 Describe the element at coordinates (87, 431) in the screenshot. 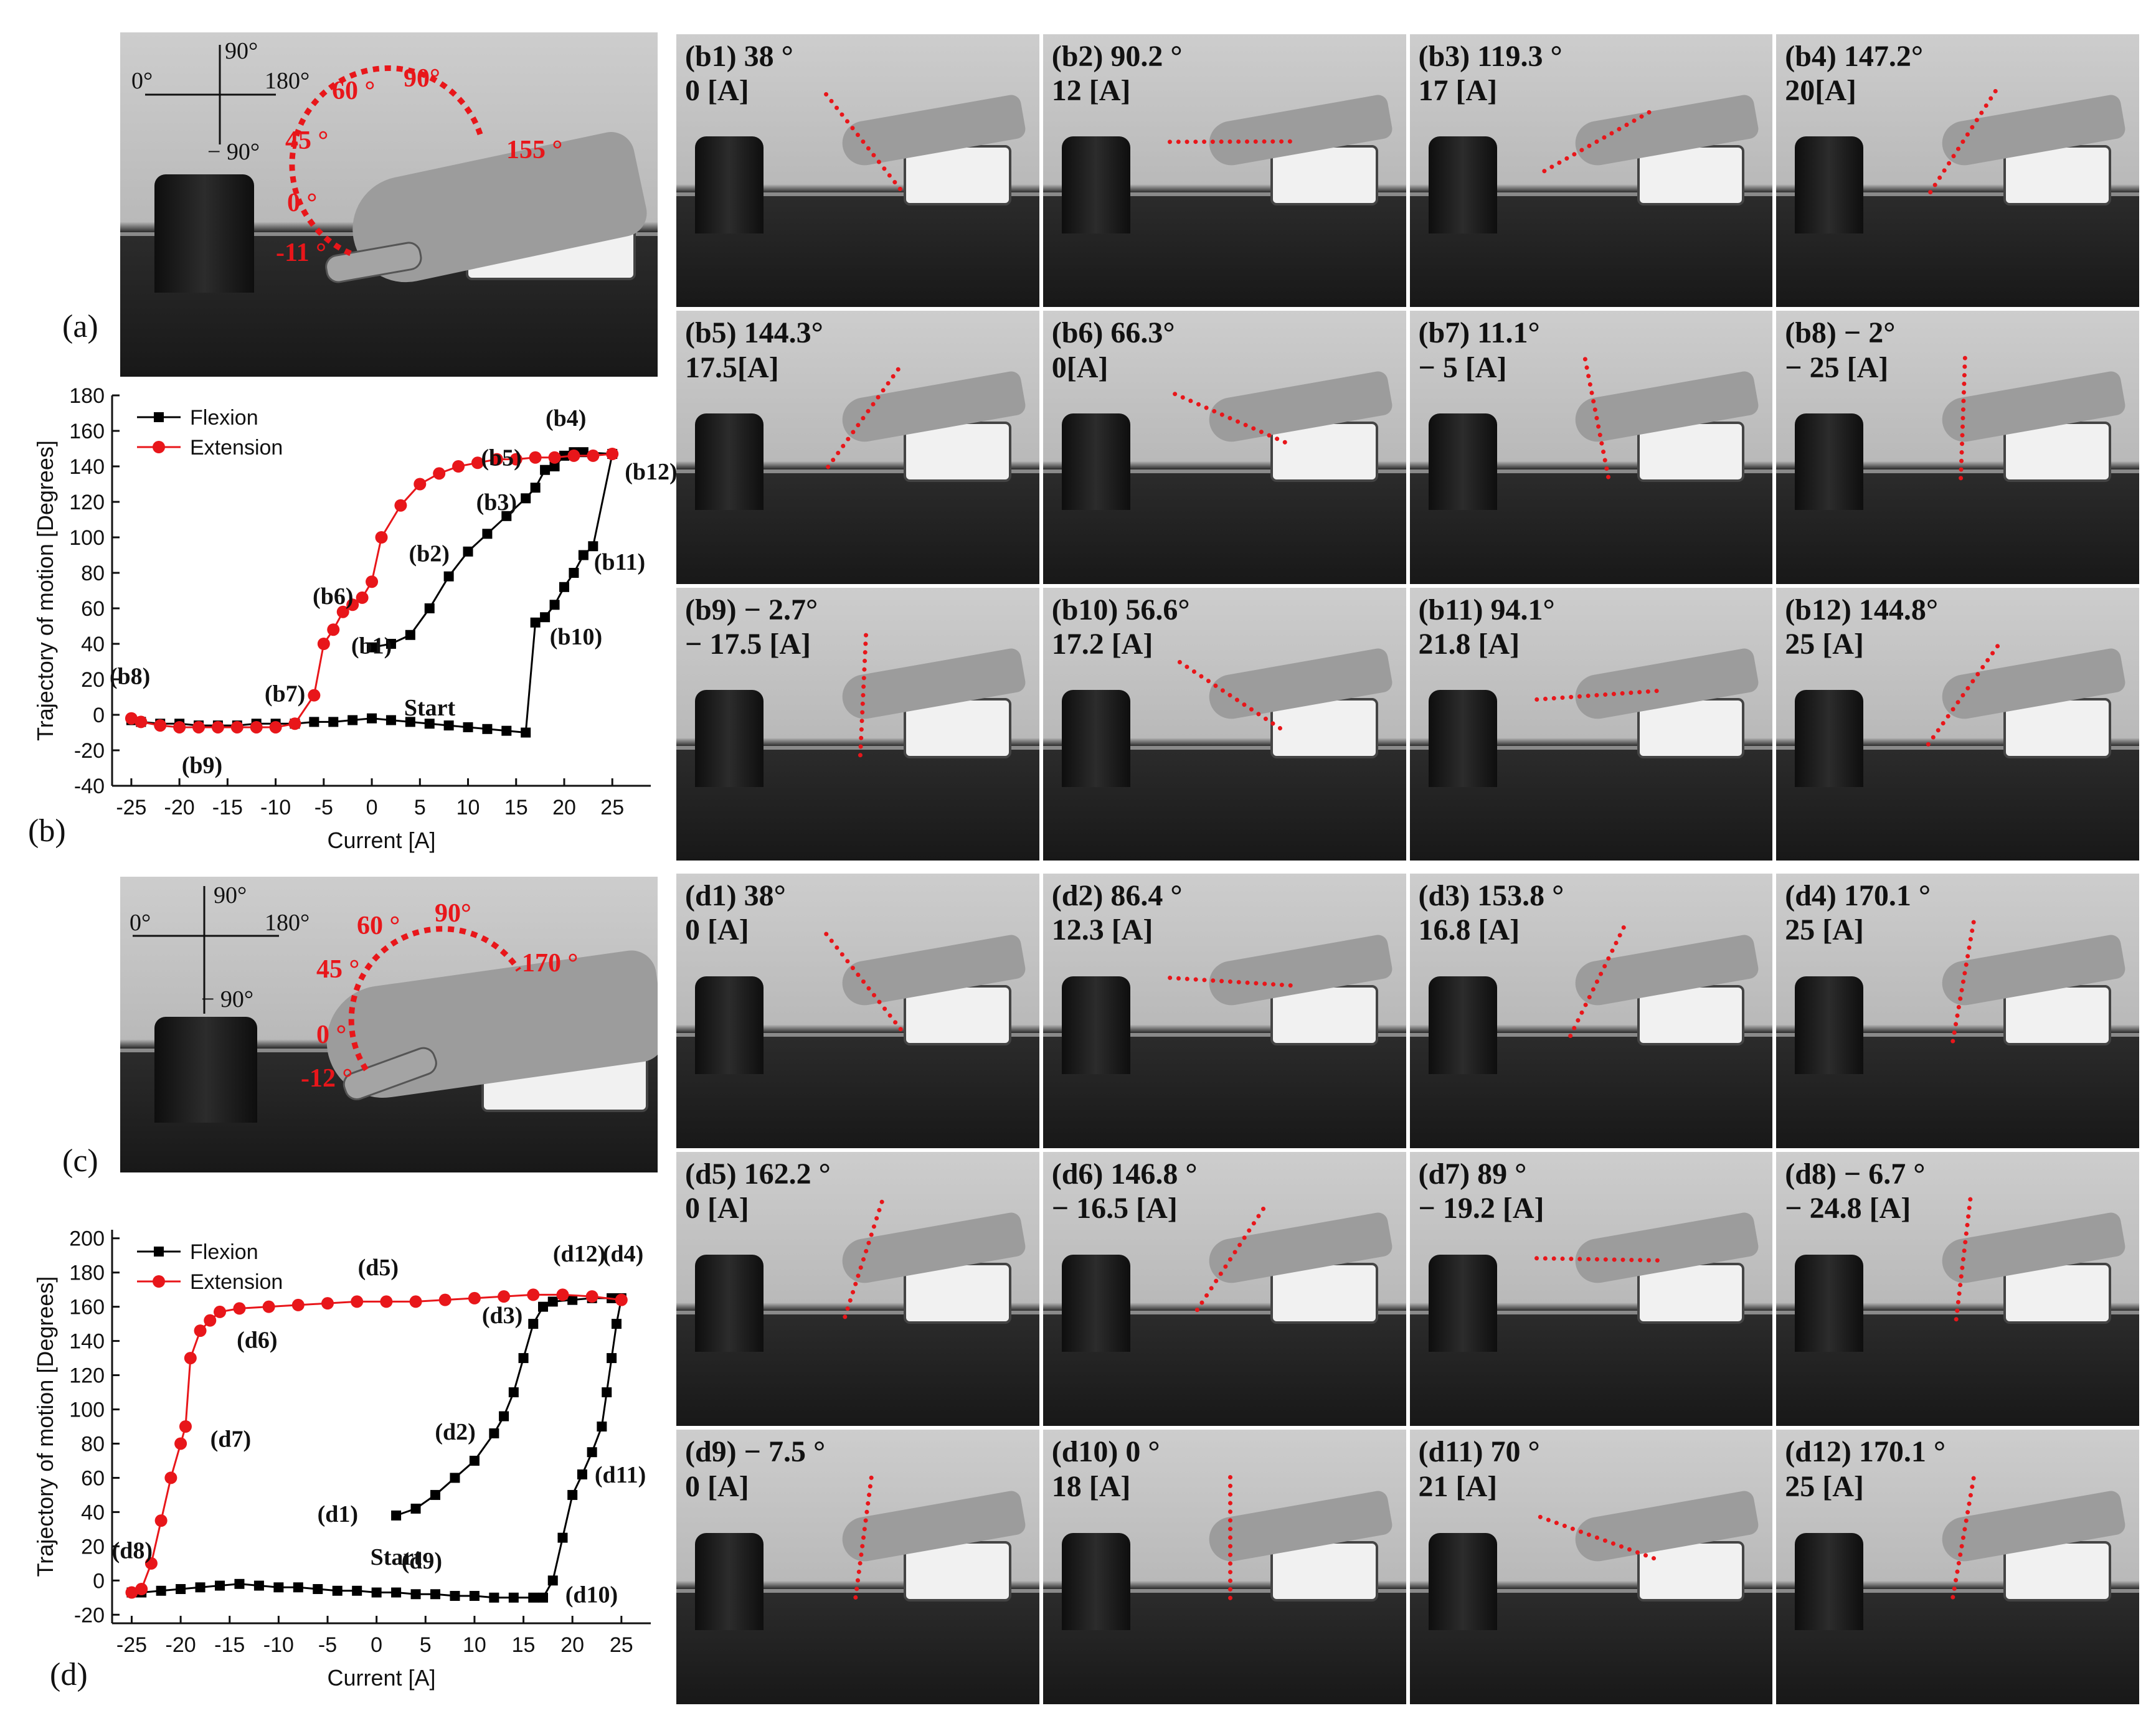

I see `y-tick-label: 160` at that location.